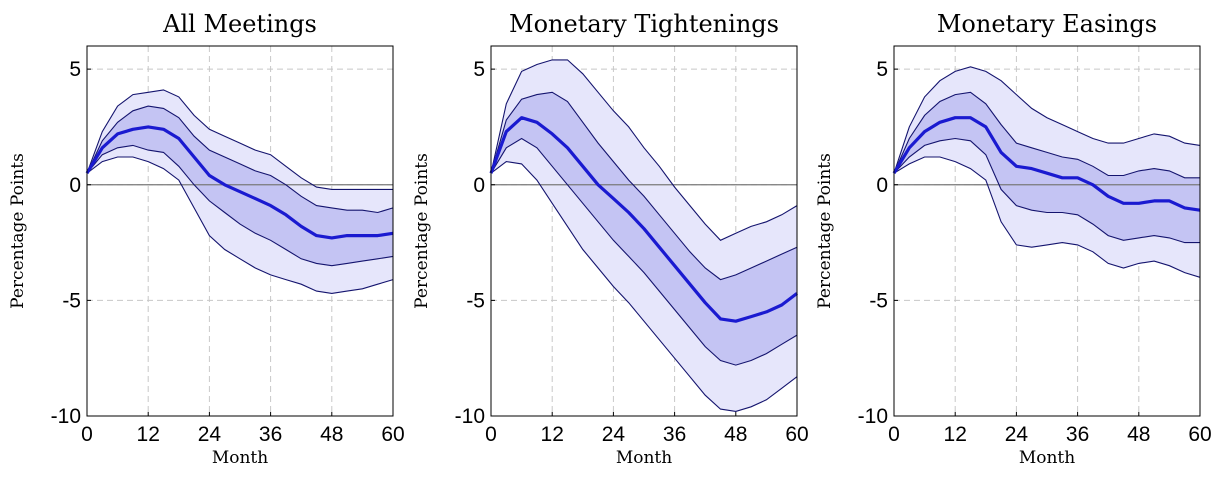  Describe the element at coordinates (239, 24) in the screenshot. I see `panel-title: All Meetings` at that location.